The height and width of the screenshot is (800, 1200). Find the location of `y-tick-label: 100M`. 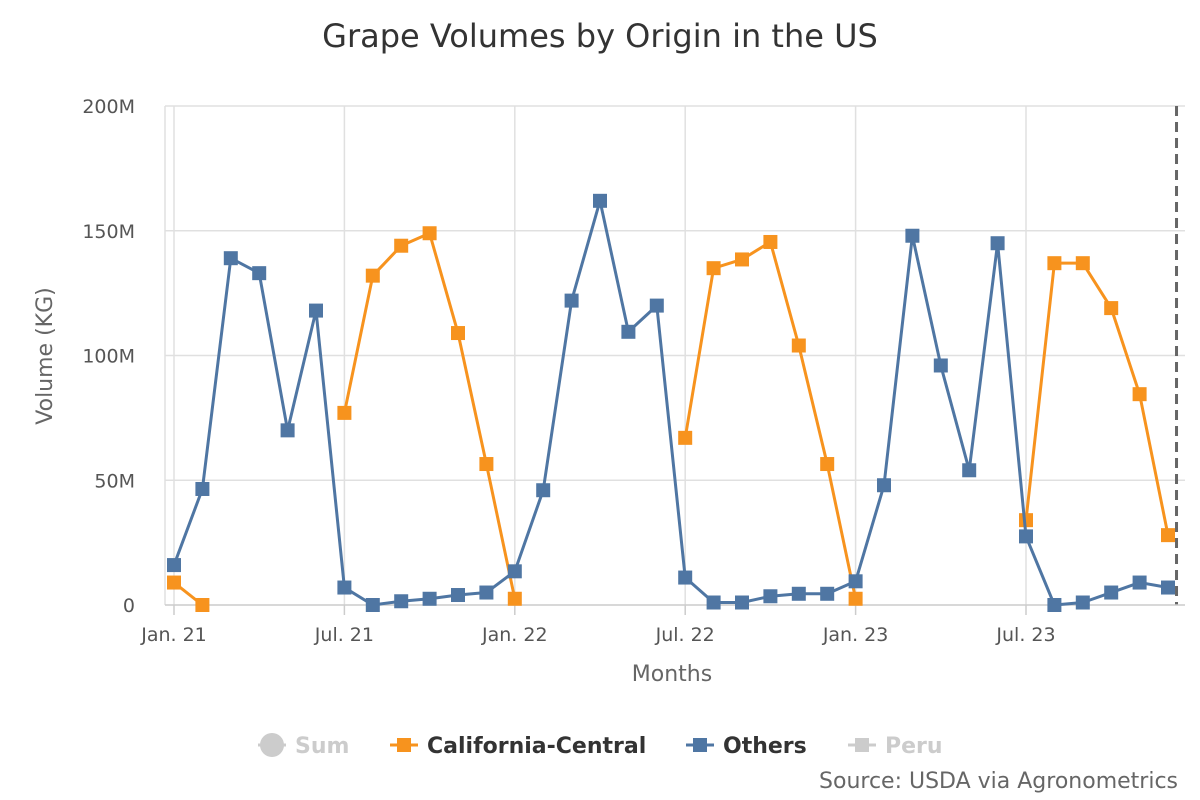

y-tick-label: 100M is located at coordinates (108, 357).